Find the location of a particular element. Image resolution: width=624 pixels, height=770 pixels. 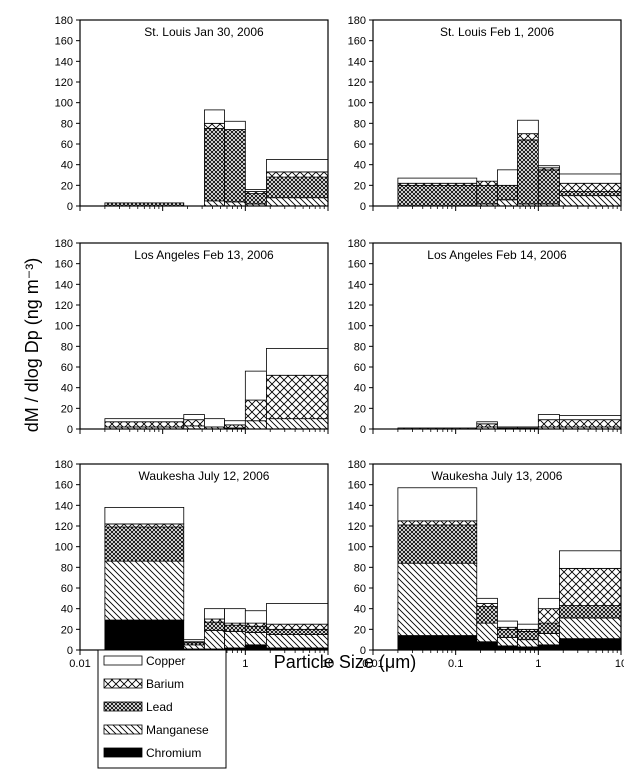

x-tick-label: 1 is located at coordinates (245, 664).